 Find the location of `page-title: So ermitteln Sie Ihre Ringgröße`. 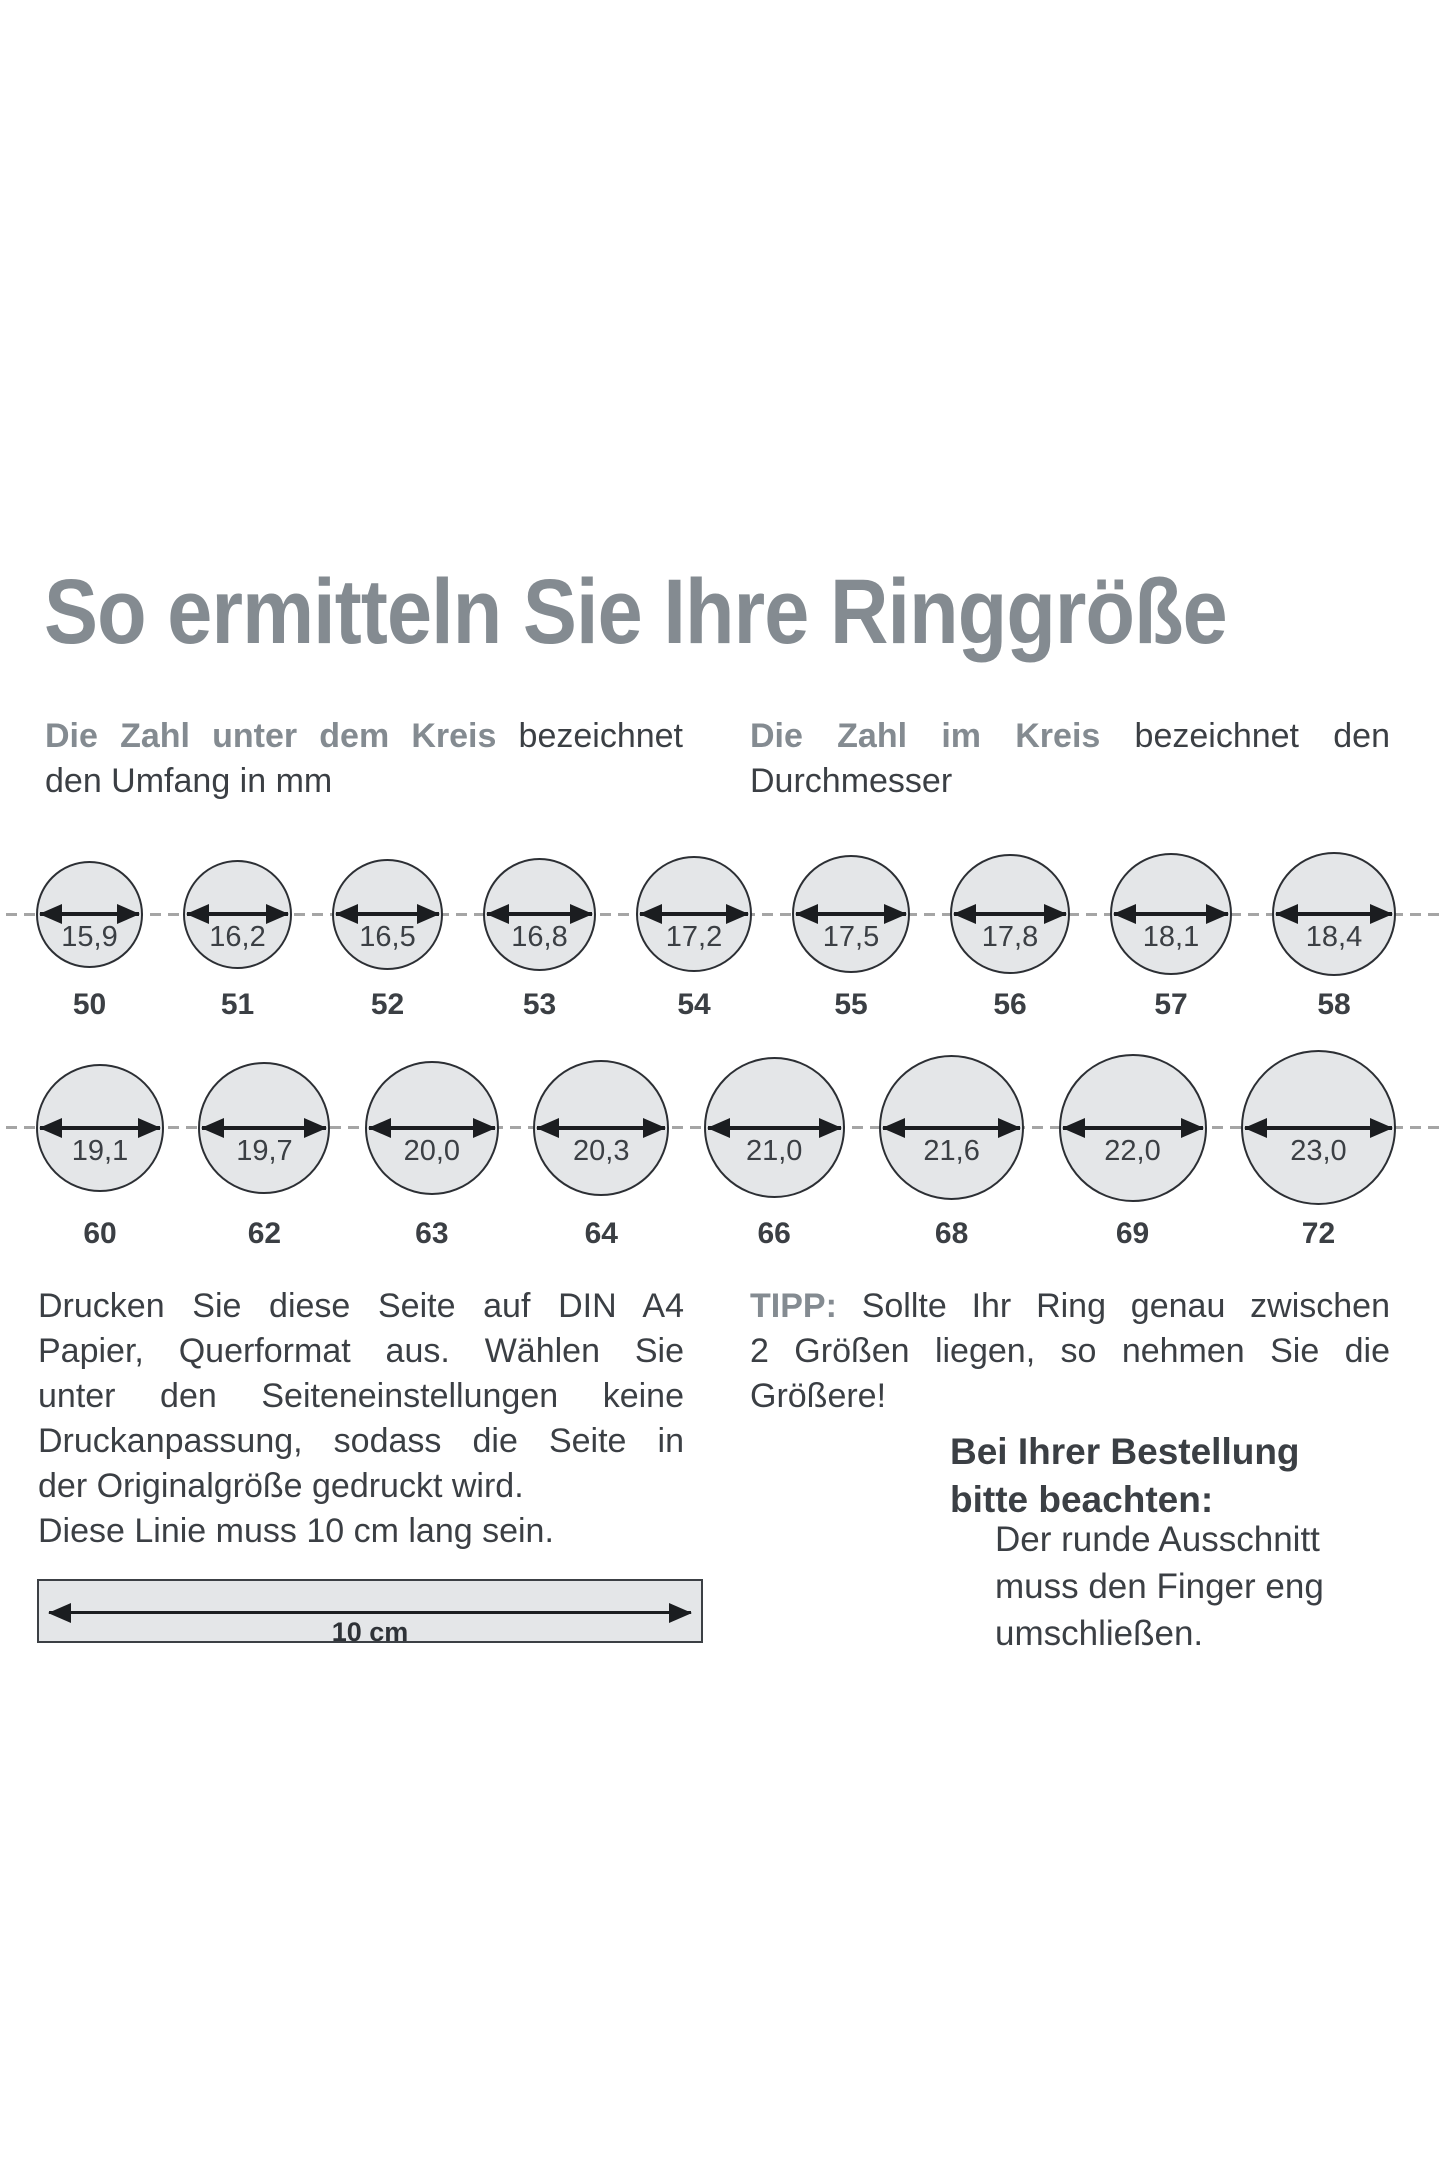

page-title: So ermitteln Sie Ihre Ringgröße is located at coordinates (636, 612).